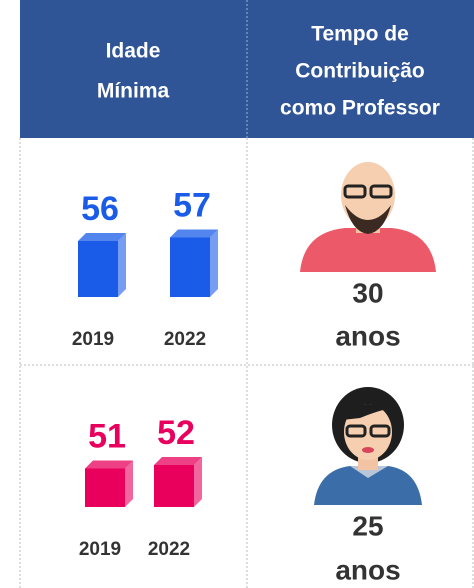  I want to click on header-text: Mínima, so click(133, 91).